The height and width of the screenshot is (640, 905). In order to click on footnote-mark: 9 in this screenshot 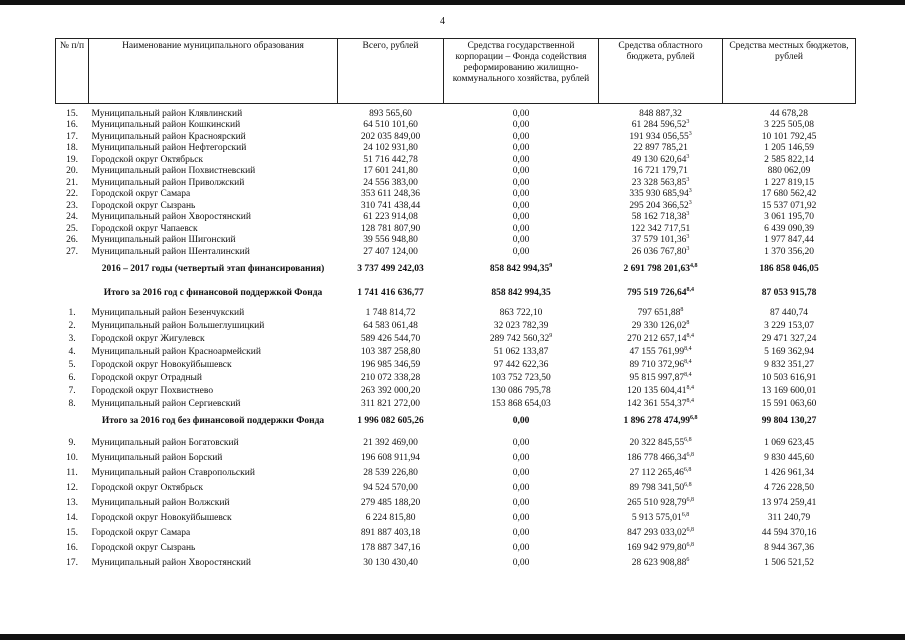, I will do `click(551, 335)`.